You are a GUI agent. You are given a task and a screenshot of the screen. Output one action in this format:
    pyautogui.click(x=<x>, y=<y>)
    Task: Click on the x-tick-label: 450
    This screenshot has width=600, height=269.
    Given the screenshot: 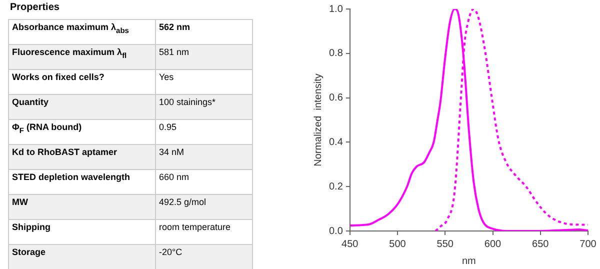 What is the action you would take?
    pyautogui.click(x=350, y=244)
    